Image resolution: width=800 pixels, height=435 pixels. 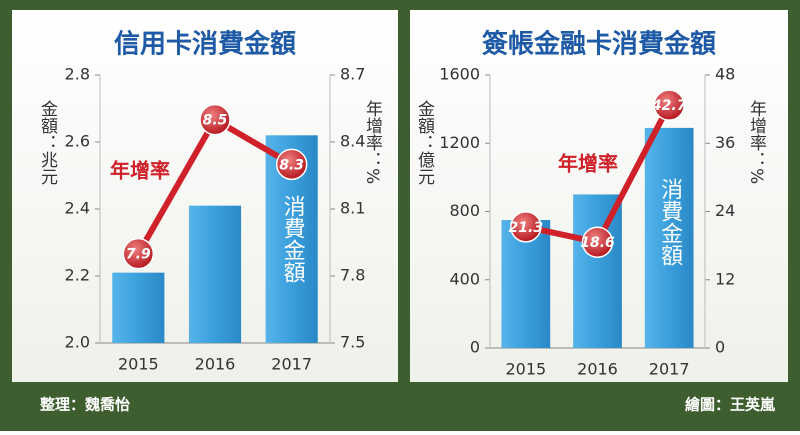 I want to click on footer-credit: 繪圖：王英嵐, so click(x=730, y=405).